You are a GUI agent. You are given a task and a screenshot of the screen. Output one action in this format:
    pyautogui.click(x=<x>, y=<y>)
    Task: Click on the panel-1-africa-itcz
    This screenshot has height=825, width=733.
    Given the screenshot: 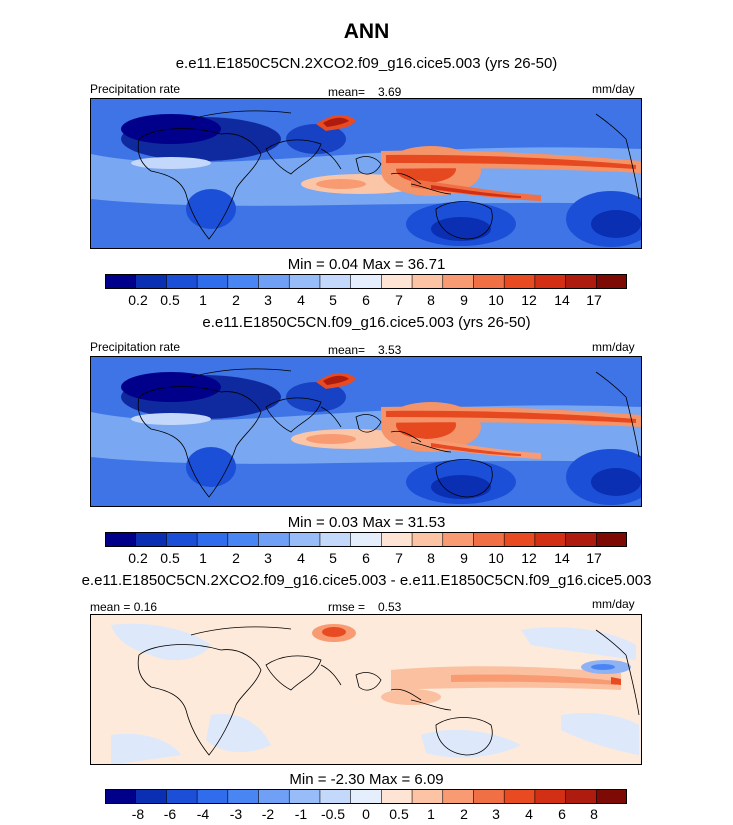 What is the action you would take?
    pyautogui.click(x=171, y=163)
    